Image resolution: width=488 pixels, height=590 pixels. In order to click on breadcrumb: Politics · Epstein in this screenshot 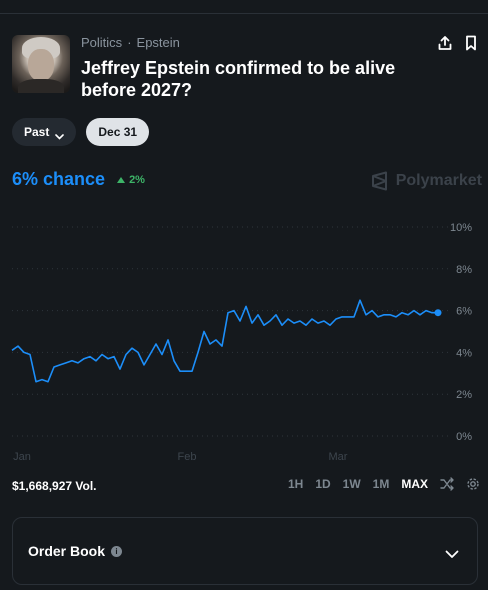, I will do `click(130, 42)`.